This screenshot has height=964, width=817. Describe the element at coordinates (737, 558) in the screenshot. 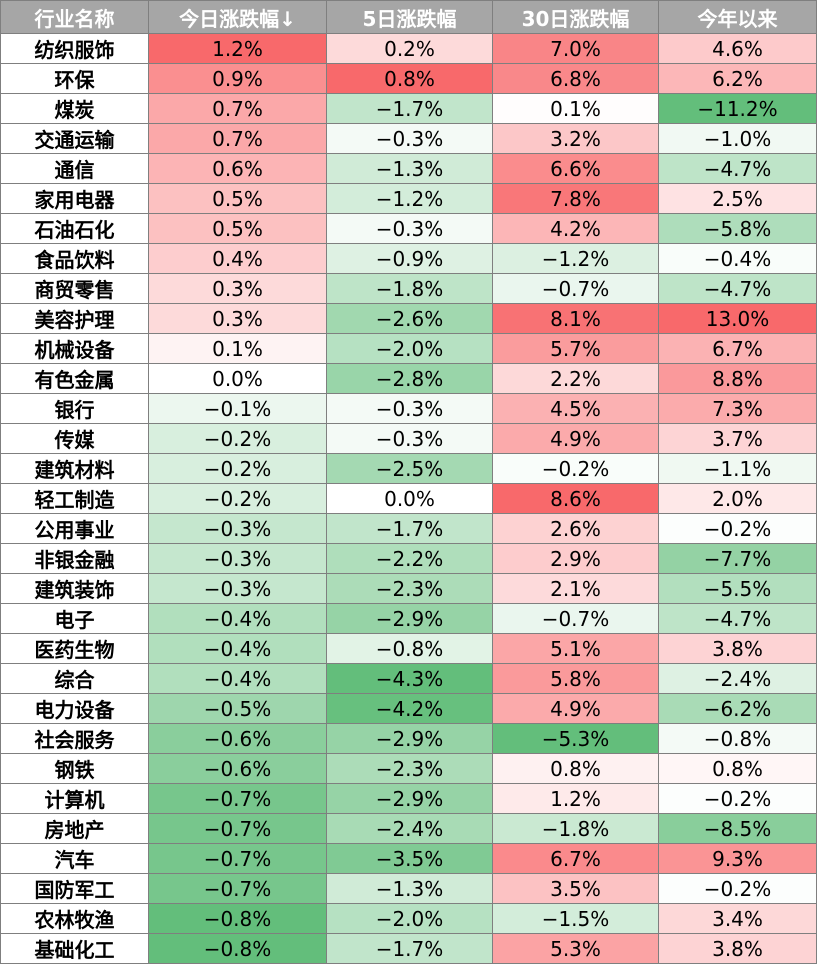

I see `ytd-change-cell: −7.7%` at that location.